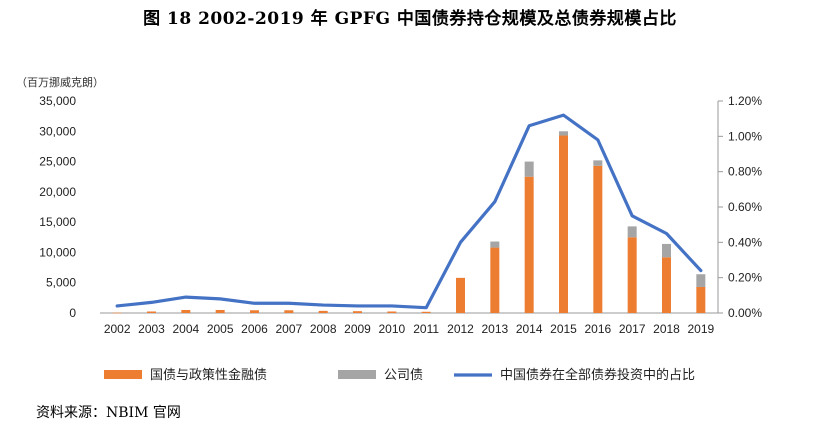 The width and height of the screenshot is (820, 436). What do you see at coordinates (426, 329) in the screenshot?
I see `x-tick-label: 2011` at bounding box center [426, 329].